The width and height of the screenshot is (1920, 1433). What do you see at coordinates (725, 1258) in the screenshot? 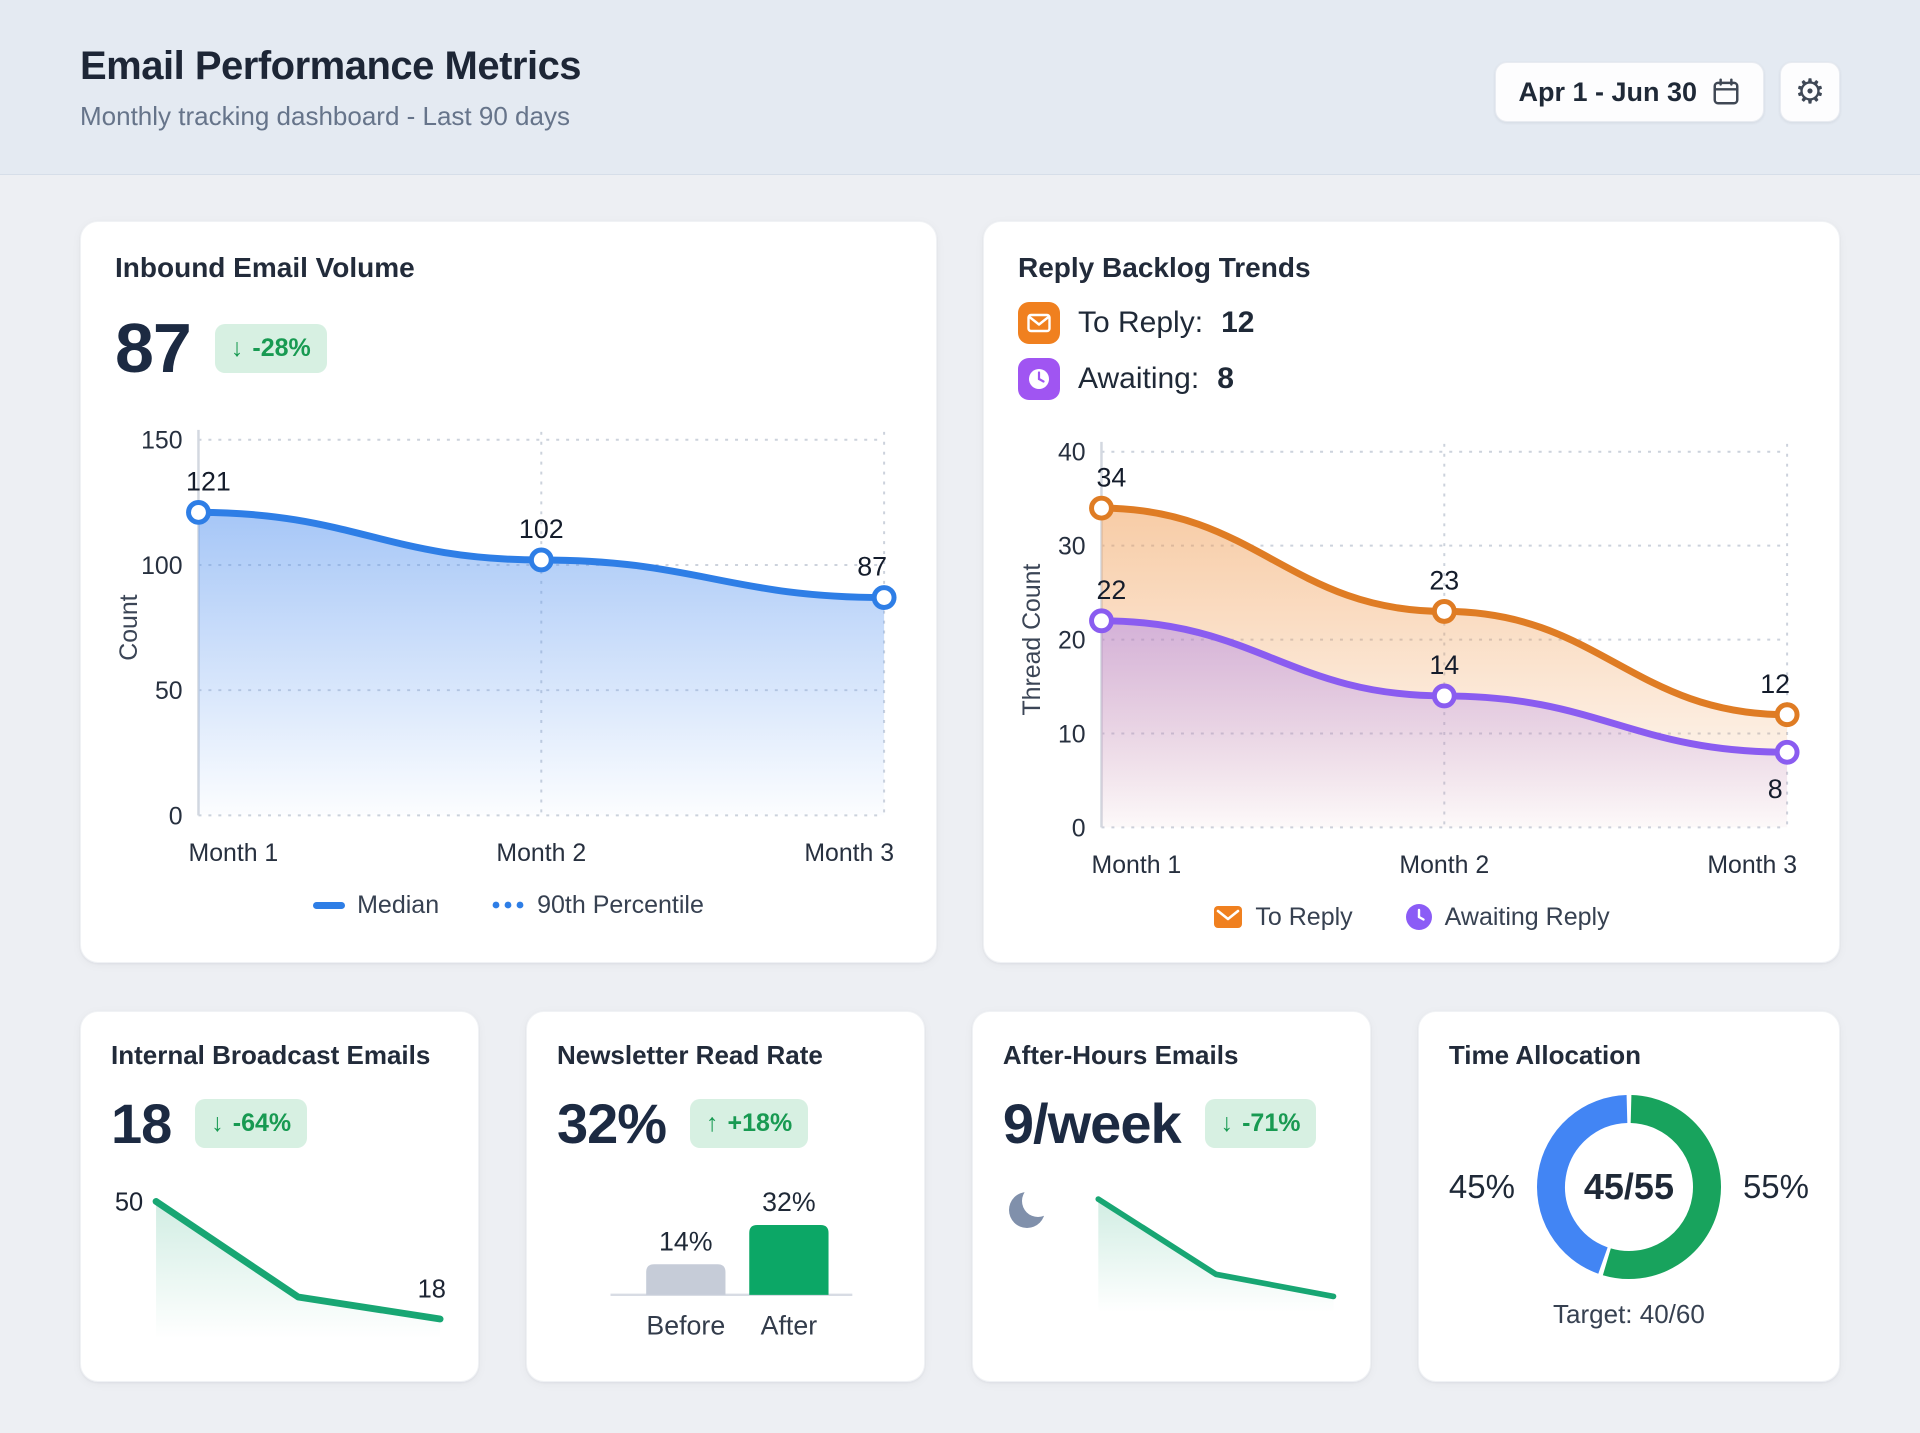
I see `newsletter-bar-chart: 14% Before 32% After` at bounding box center [725, 1258].